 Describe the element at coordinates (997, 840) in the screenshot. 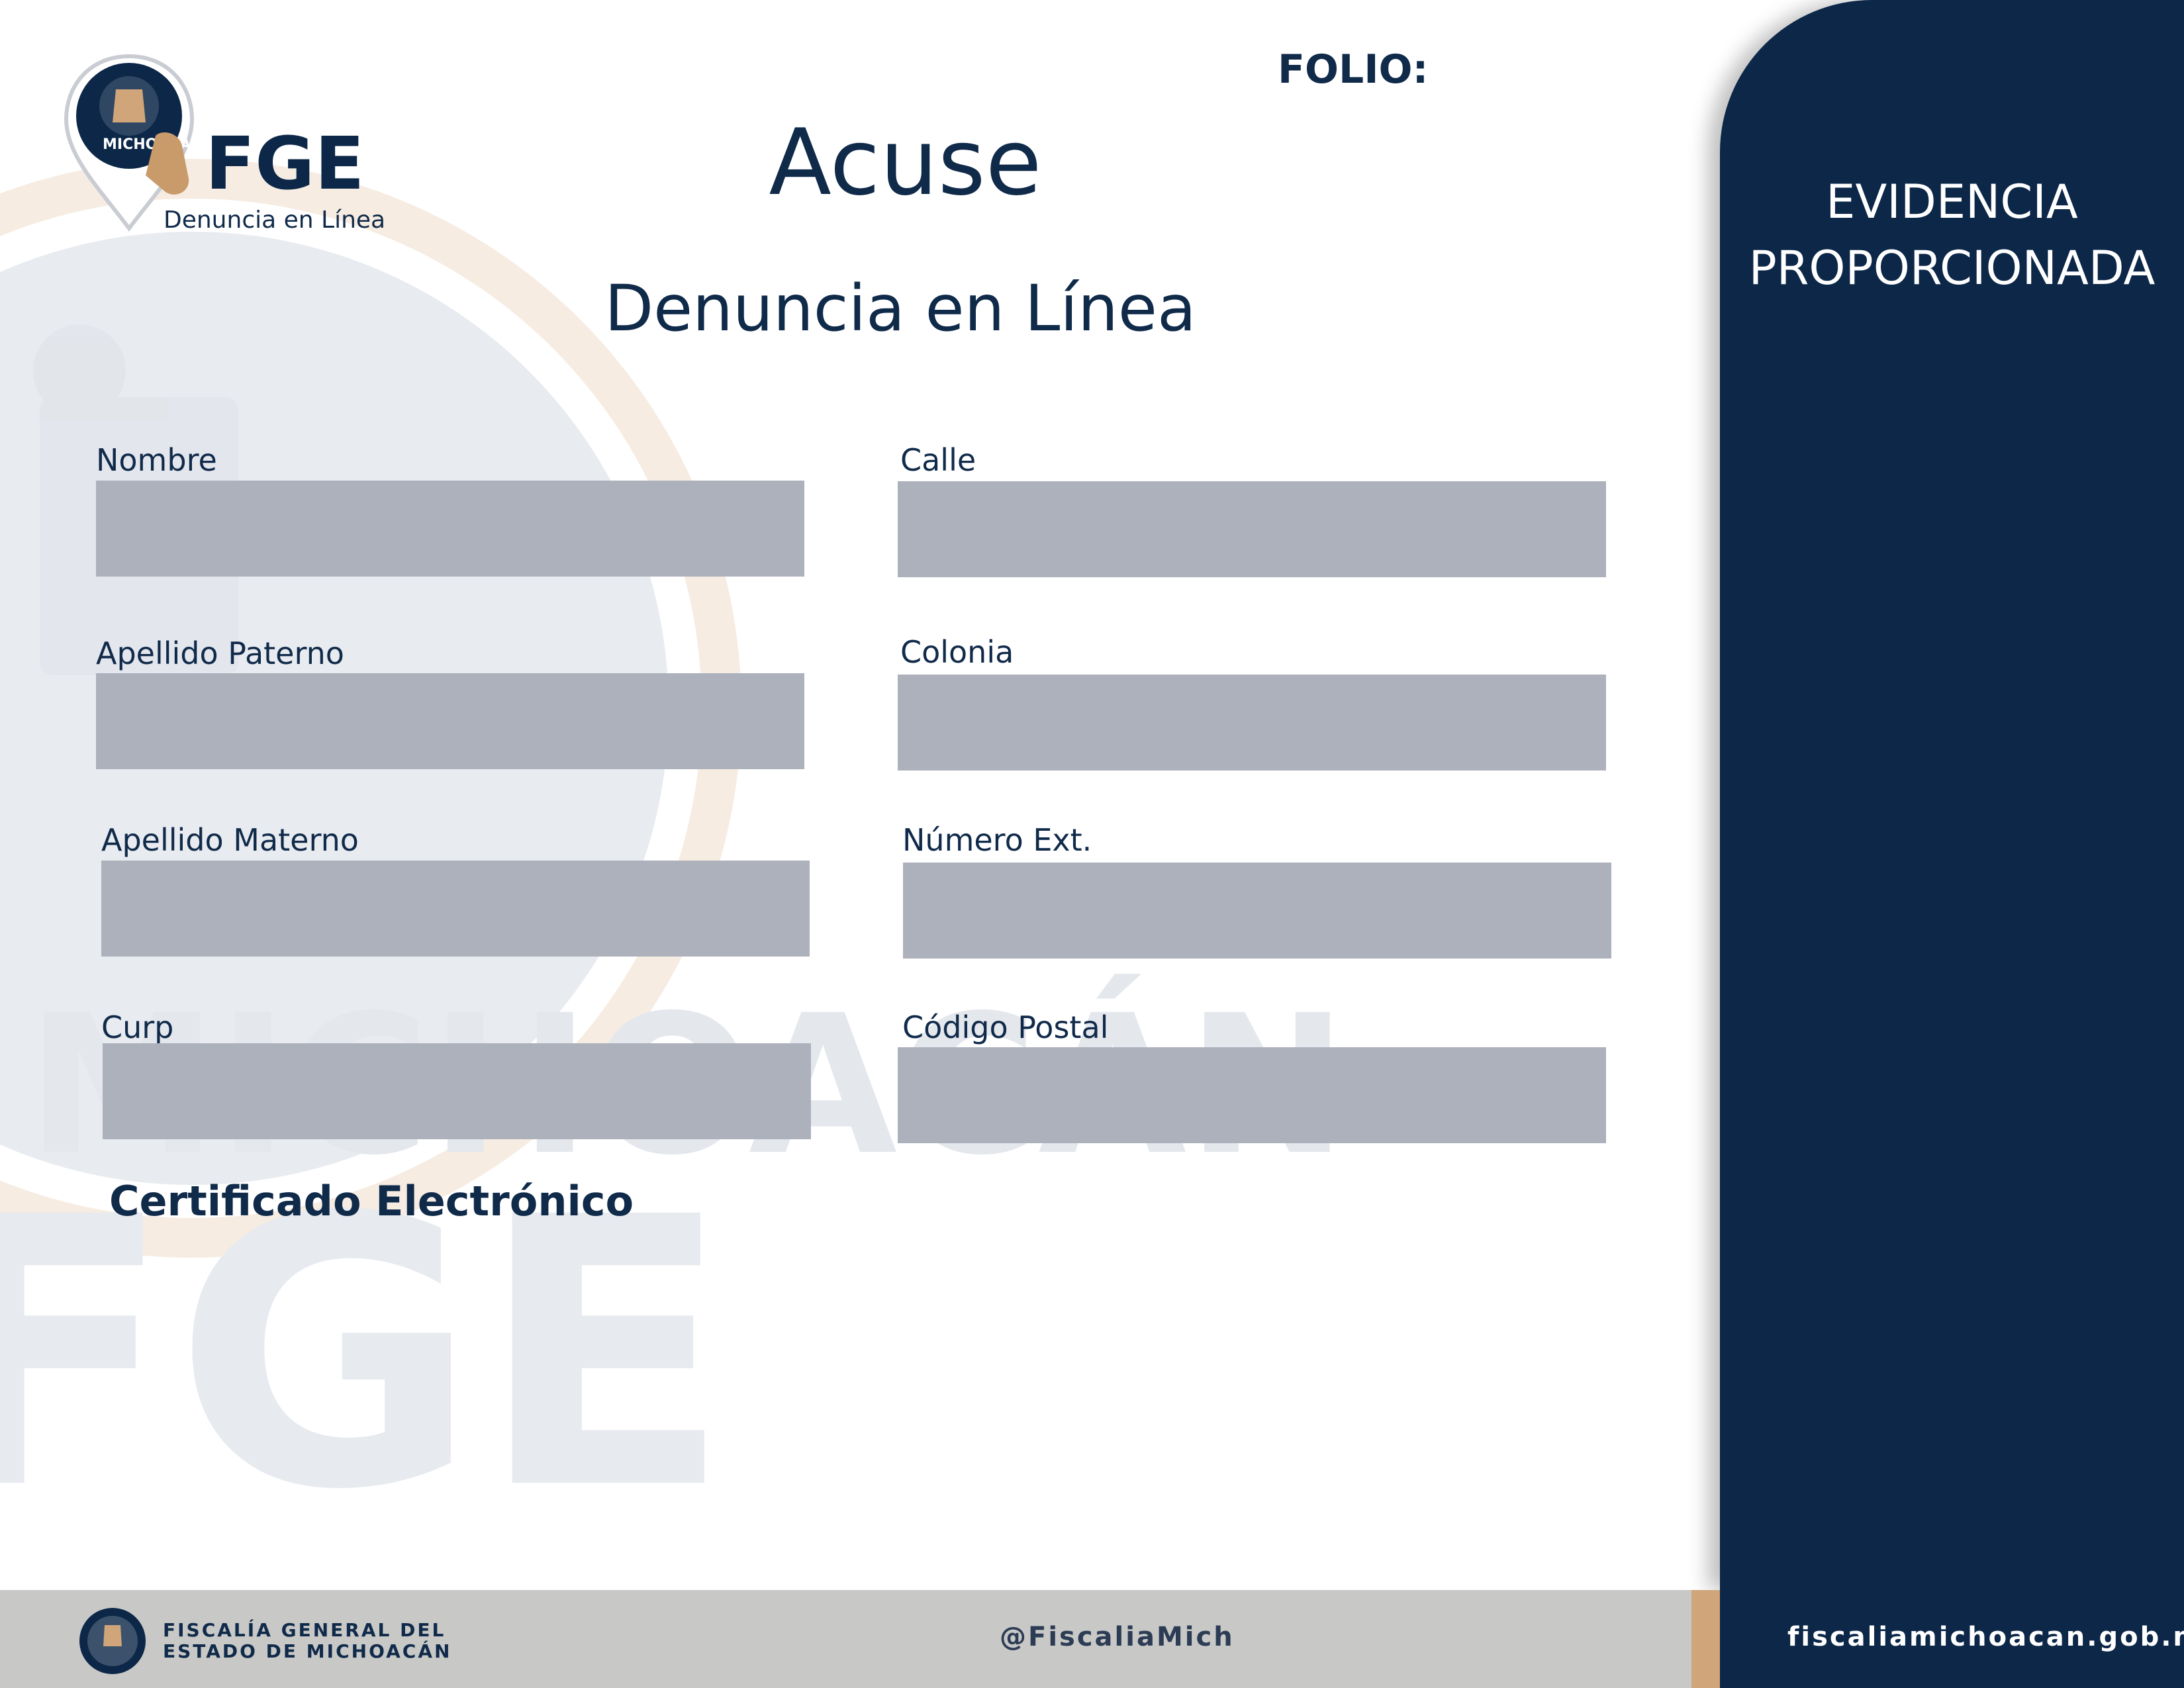

I see `label-numero-ext: Número Ext.` at that location.